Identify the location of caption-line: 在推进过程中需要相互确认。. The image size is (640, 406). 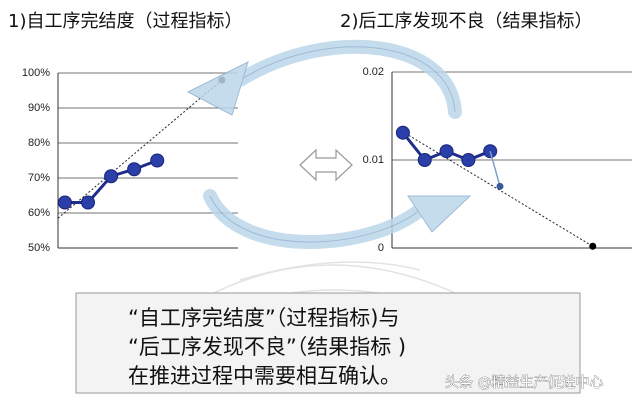
(264, 376).